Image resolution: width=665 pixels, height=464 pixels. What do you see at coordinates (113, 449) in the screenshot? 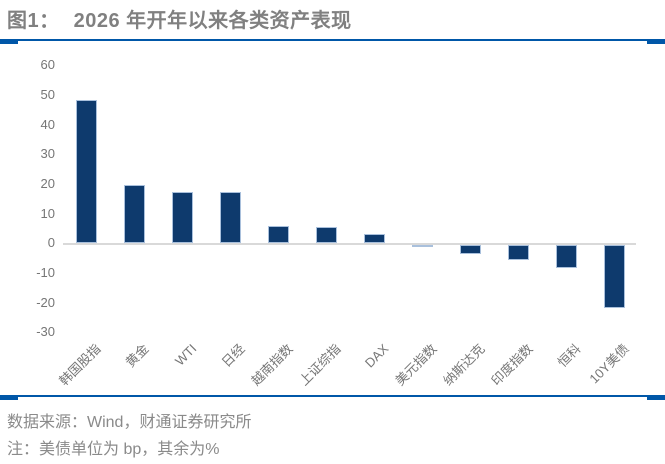
I see `footnote-text: 注：美债单位为 bp，其余为%` at bounding box center [113, 449].